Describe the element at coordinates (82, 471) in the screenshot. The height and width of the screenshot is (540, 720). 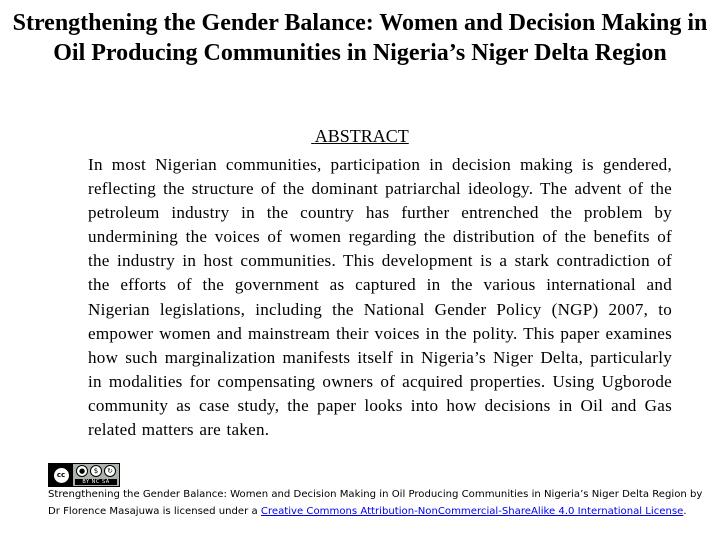
I see `person-icon: ●` at that location.